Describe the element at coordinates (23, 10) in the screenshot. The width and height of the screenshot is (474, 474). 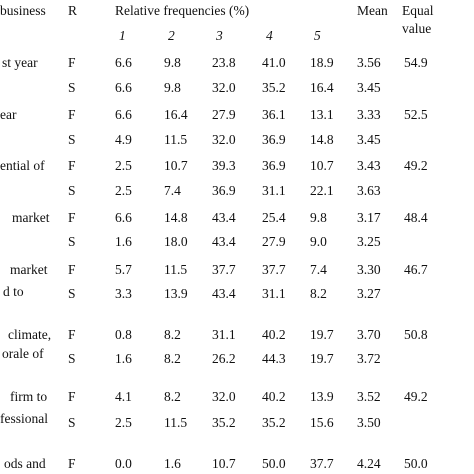
I see `header-label: business` at that location.